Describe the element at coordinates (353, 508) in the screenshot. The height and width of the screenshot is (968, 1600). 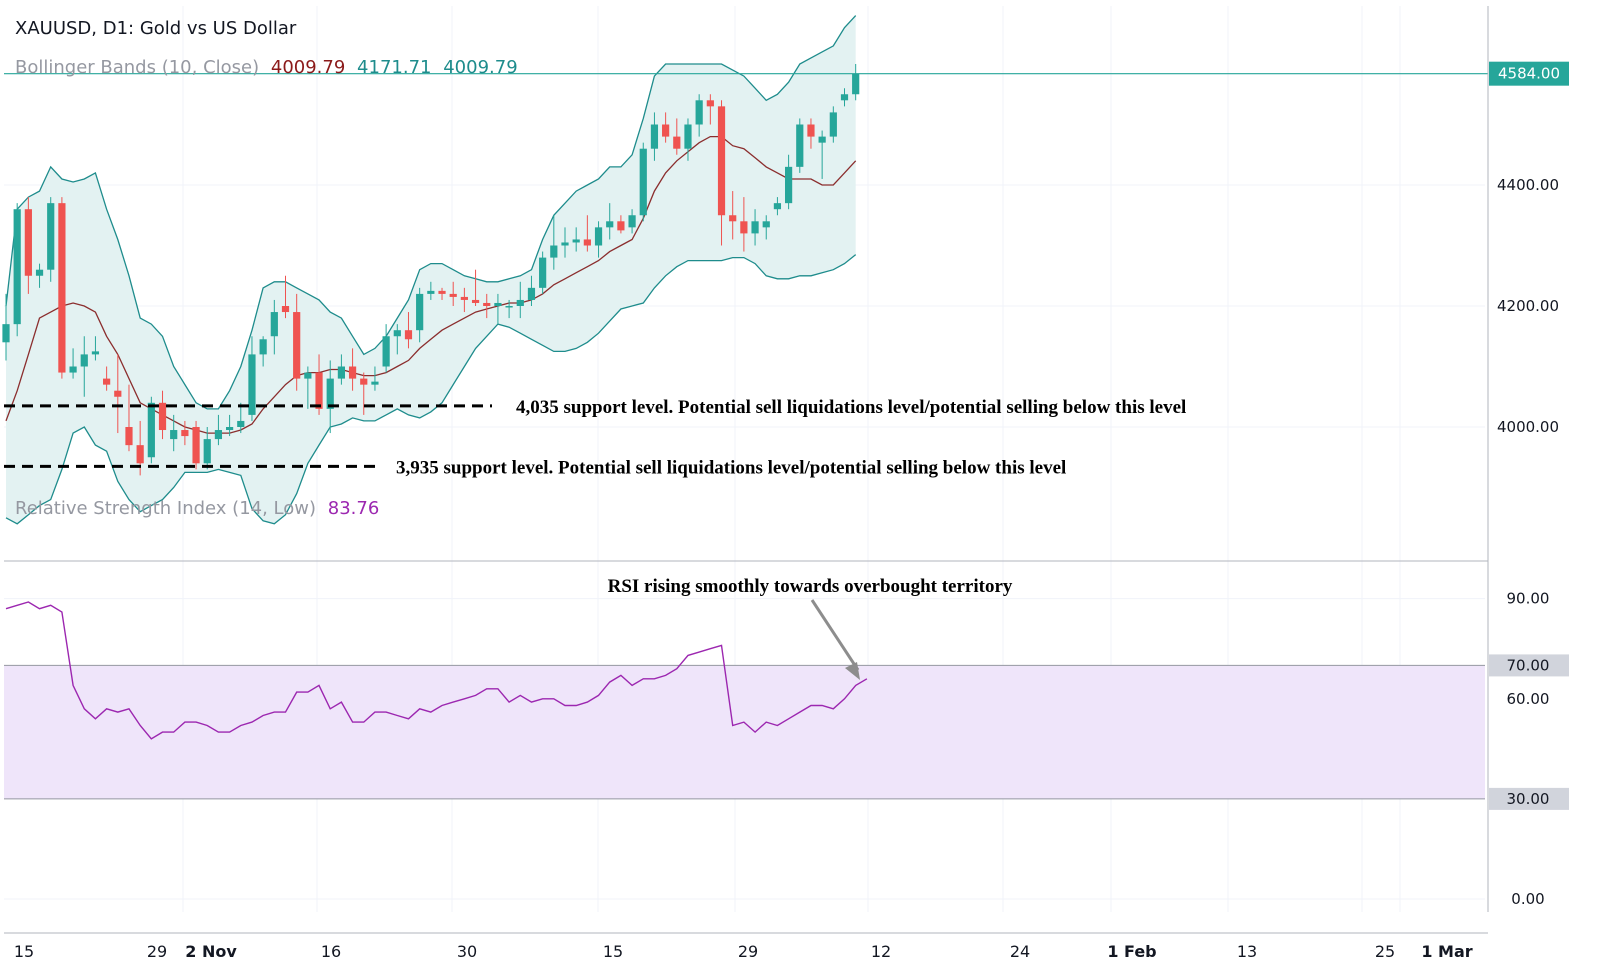
I see `rsi-value: 83.76` at that location.